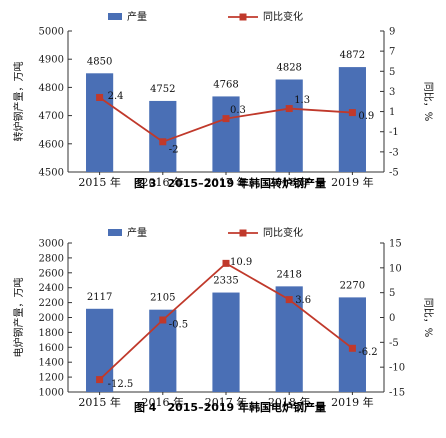 The image size is (446, 438). I want to click on left-tick-label: 1800, so click(51, 333).